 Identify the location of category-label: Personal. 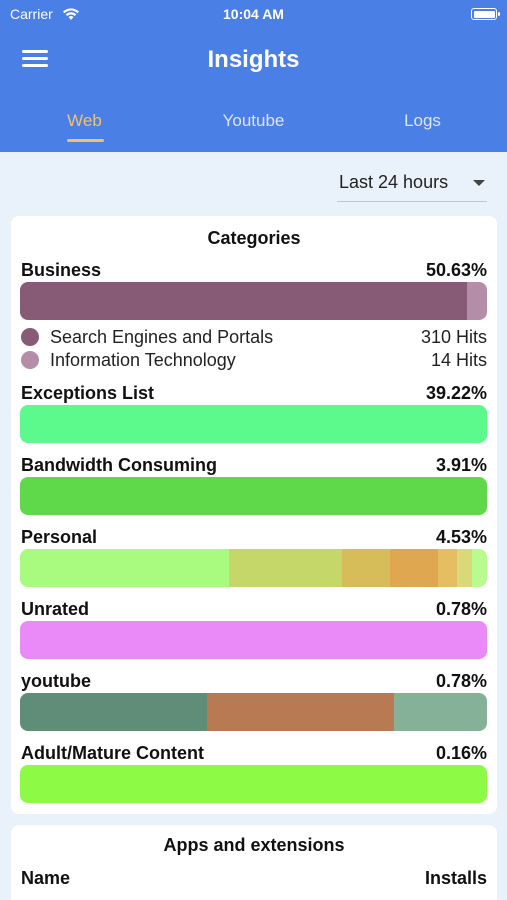
(59, 537).